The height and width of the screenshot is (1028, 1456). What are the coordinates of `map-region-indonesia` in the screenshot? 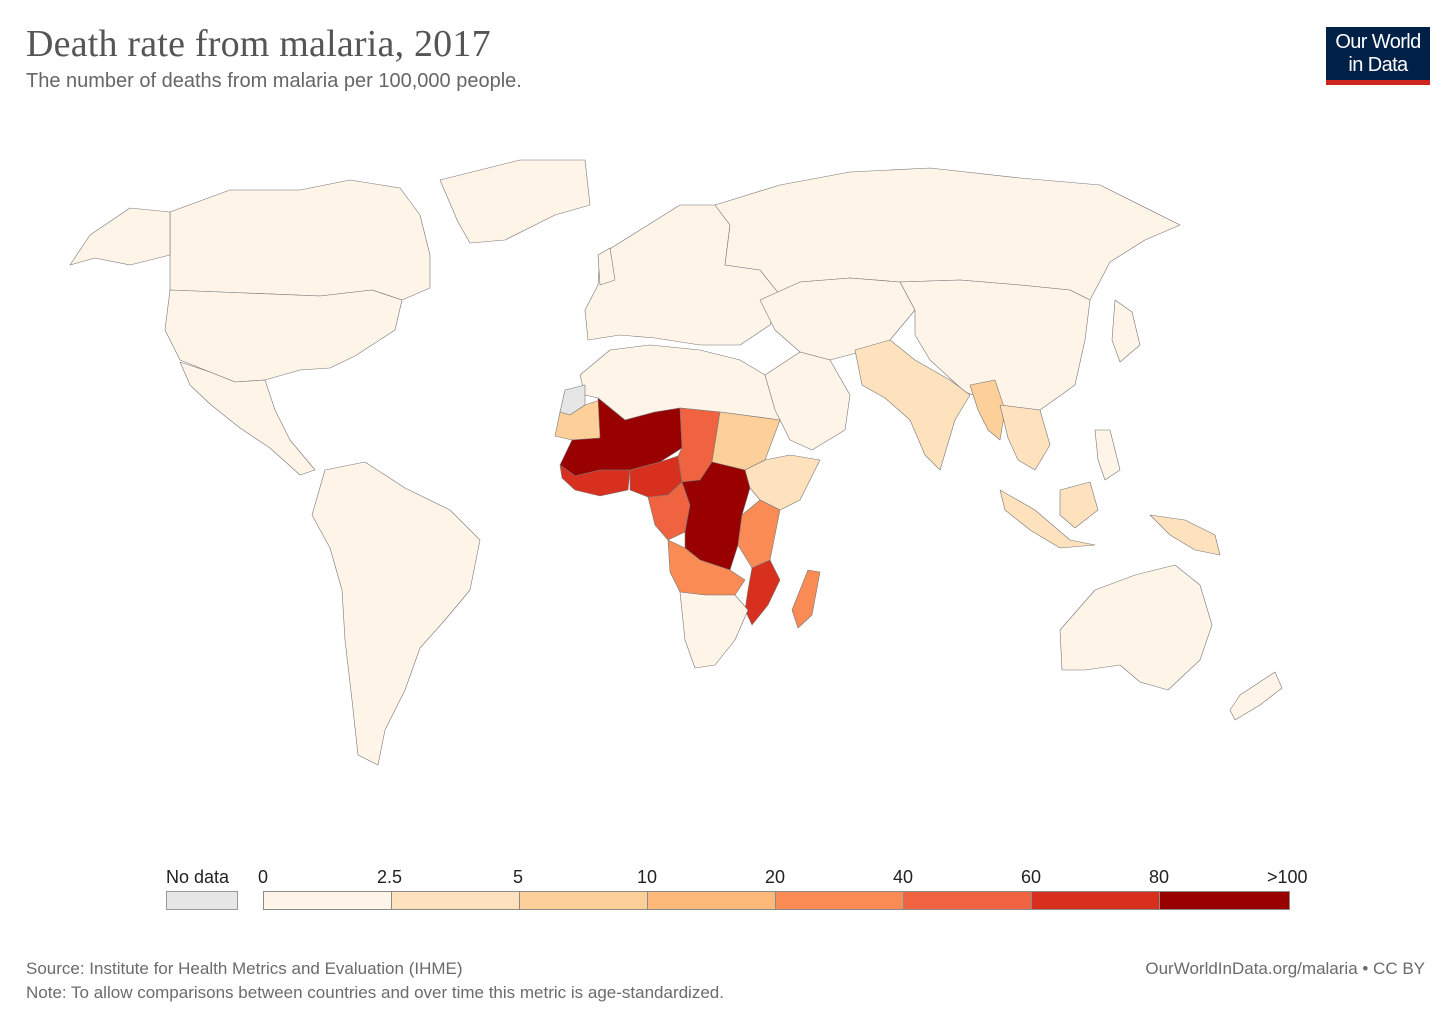 It's located at (1047, 519).